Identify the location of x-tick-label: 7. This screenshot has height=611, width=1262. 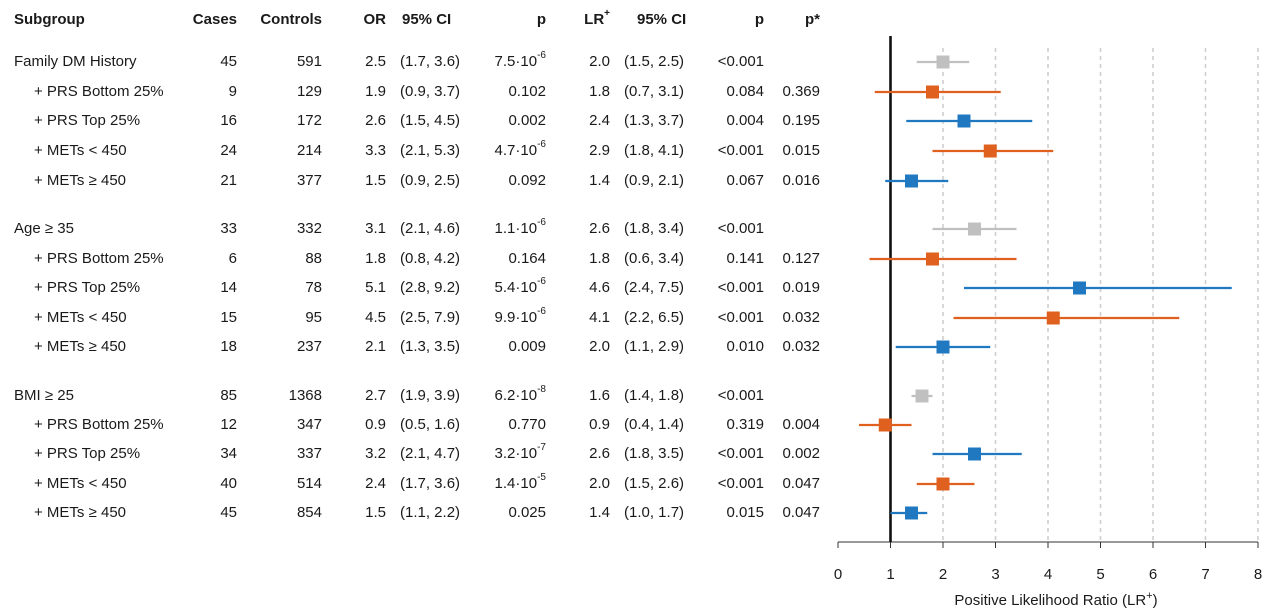
(1205, 574).